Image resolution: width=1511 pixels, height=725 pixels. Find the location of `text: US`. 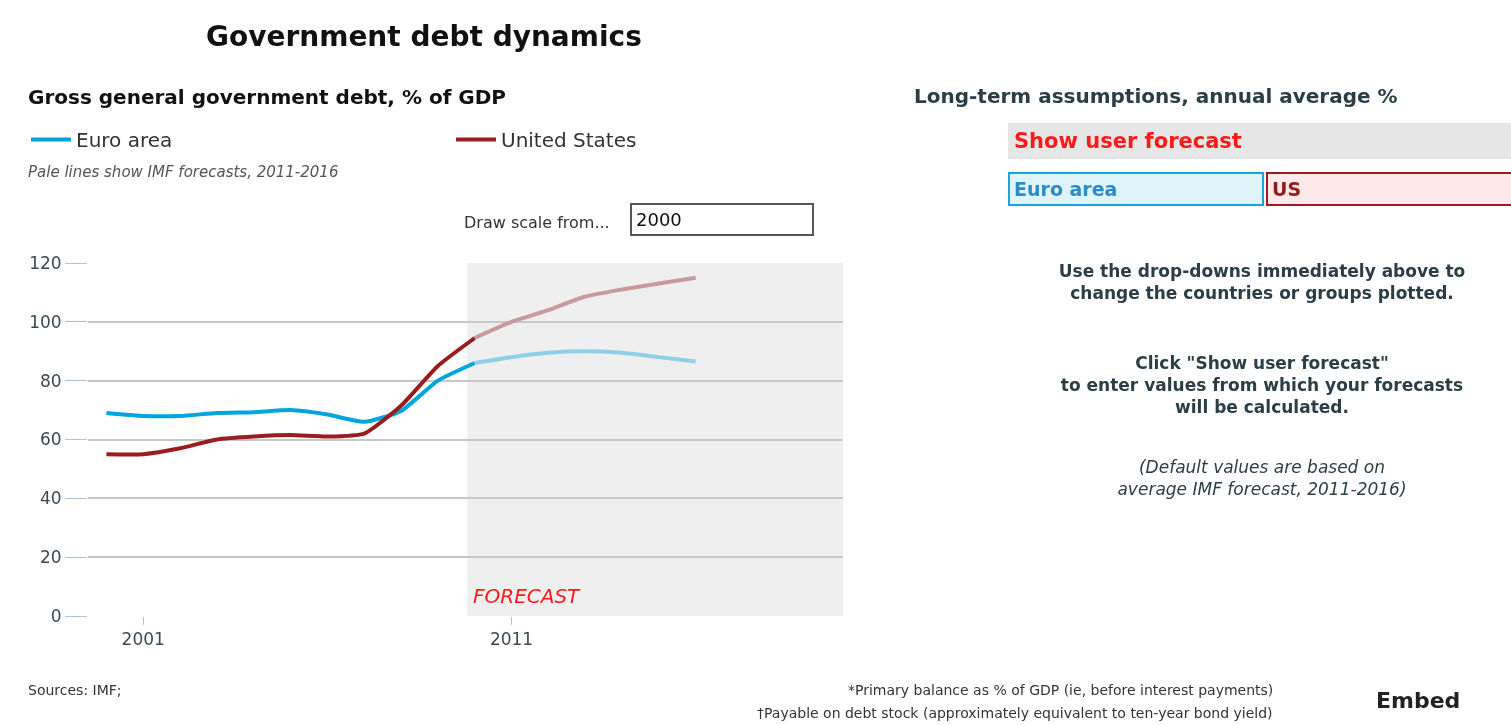

text: US is located at coordinates (1287, 189).